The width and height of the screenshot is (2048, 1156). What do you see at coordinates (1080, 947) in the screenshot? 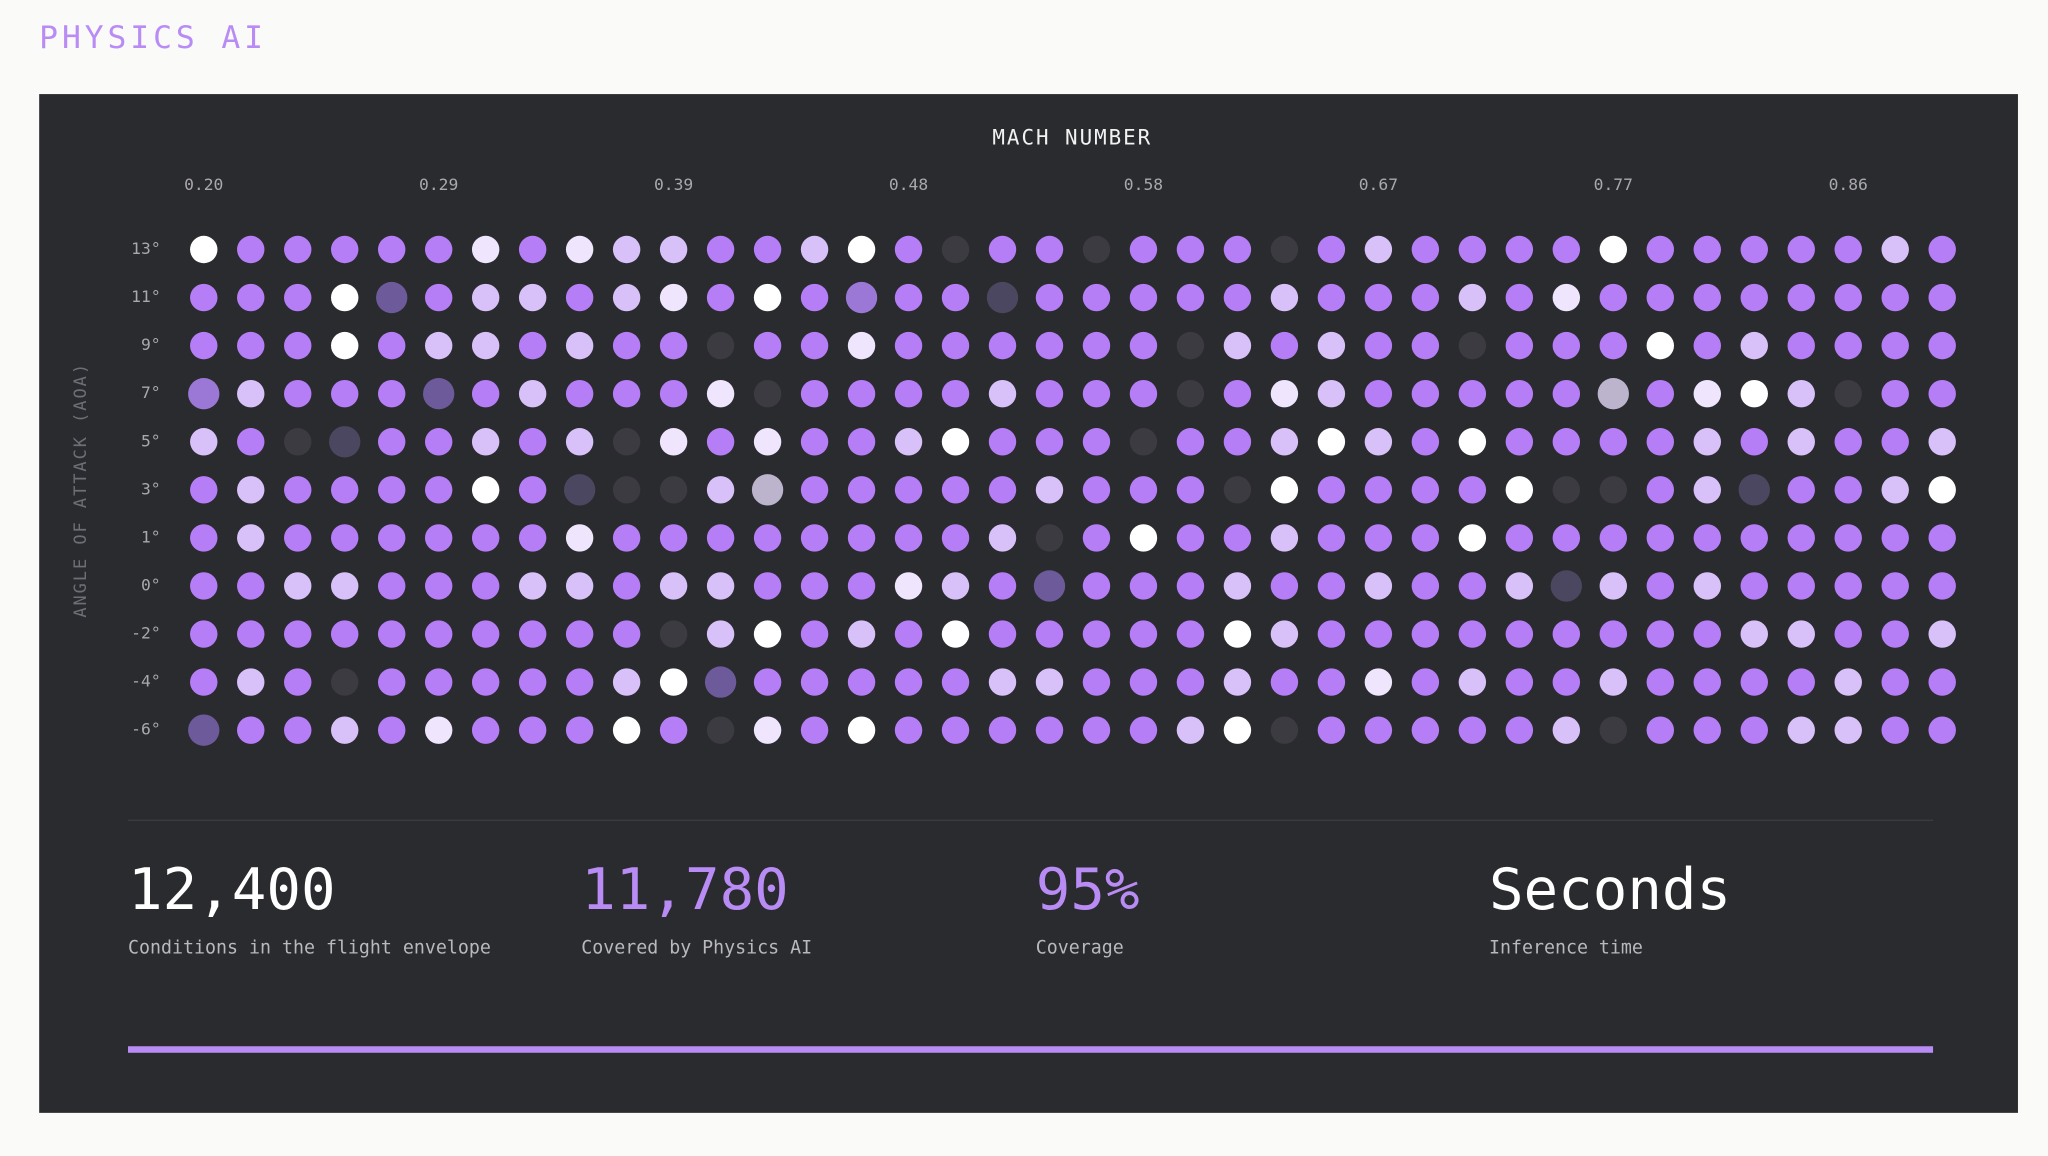
I see `stat-label: Coverage` at bounding box center [1080, 947].